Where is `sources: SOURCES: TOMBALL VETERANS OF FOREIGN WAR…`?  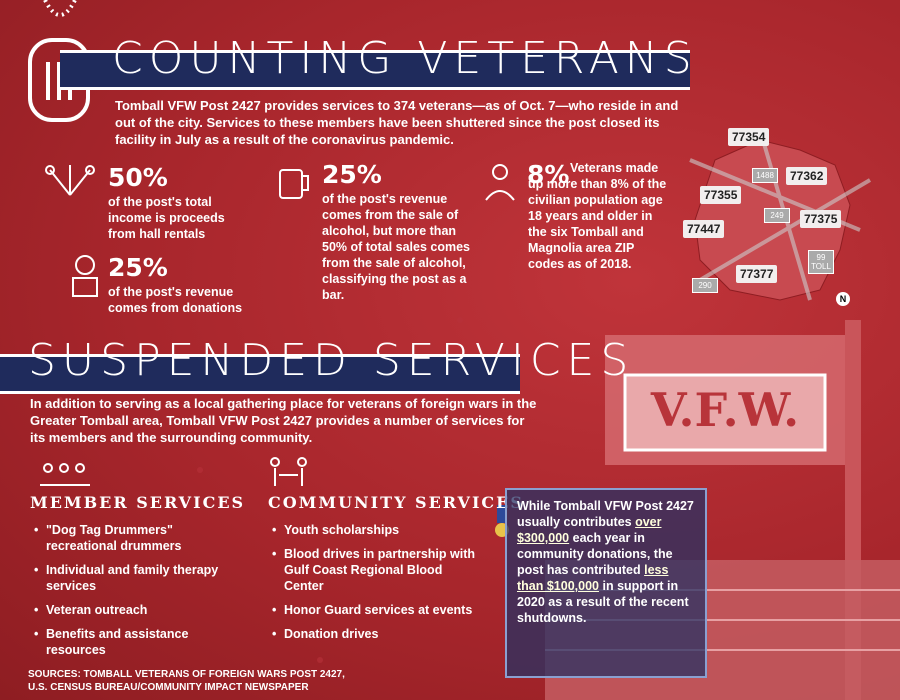 sources: SOURCES: TOMBALL VETERANS OF FOREIGN WAR… is located at coordinates (186, 681).